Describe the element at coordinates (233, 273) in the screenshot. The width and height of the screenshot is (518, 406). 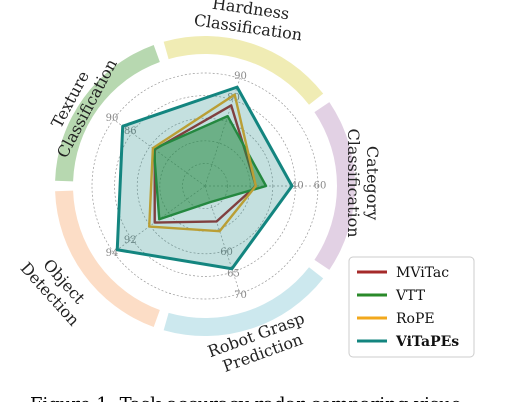
I see `tick-label-2-1: 65` at that location.